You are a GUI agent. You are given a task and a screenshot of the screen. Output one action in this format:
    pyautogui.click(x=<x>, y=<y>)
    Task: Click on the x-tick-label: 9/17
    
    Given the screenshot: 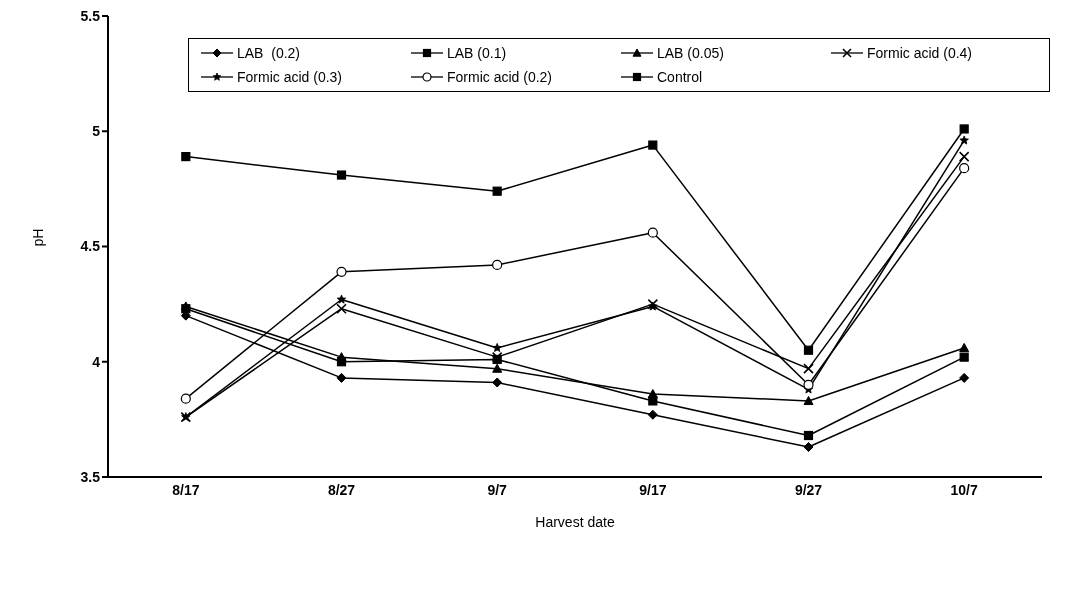 What is the action you would take?
    pyautogui.click(x=653, y=489)
    